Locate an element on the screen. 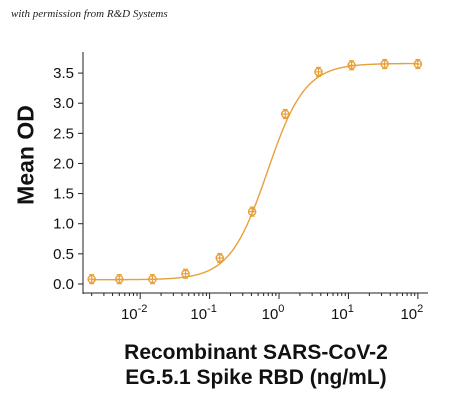  x-tick-exponent: -2 is located at coordinates (143, 309).